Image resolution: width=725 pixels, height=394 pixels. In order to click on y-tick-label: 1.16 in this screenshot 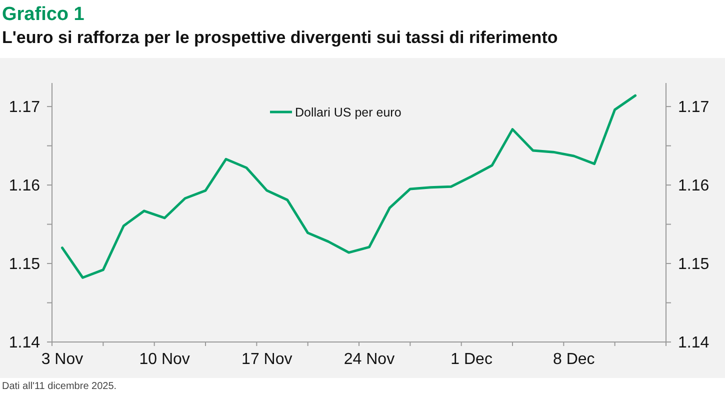, I will do `click(24, 186)`.